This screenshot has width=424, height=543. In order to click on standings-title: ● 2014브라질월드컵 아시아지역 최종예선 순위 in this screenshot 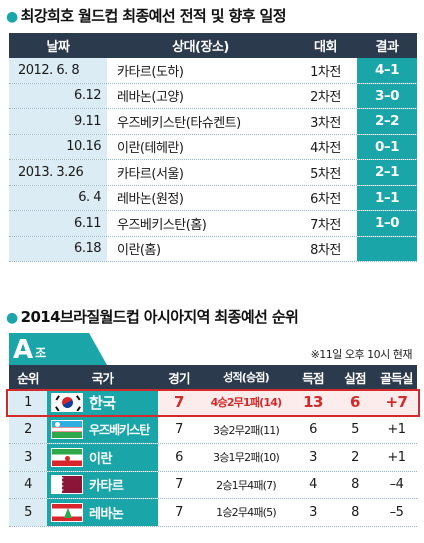, I will do `click(152, 316)`.